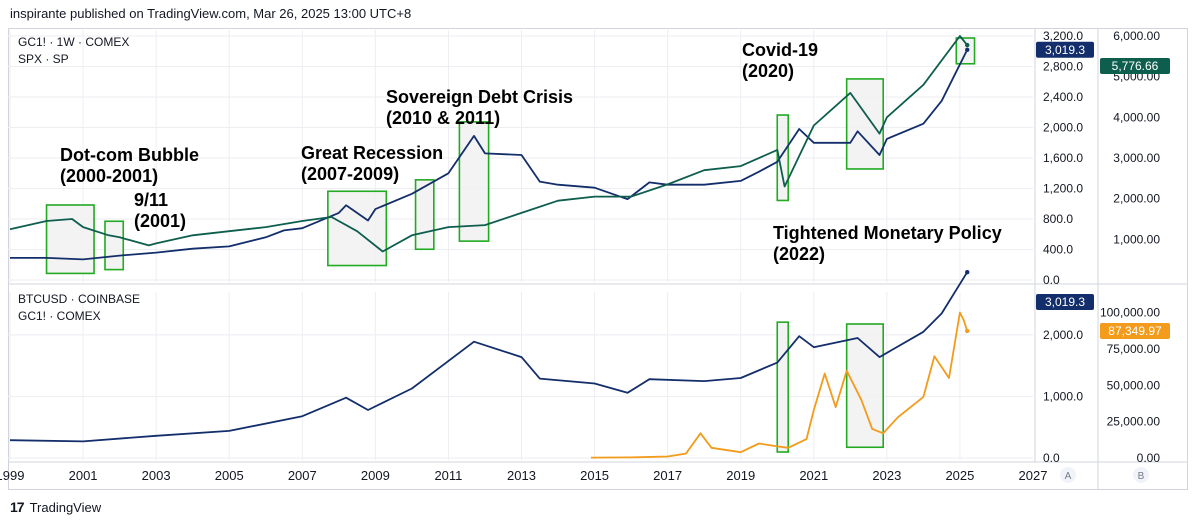 This screenshot has height=524, width=1195. What do you see at coordinates (780, 50) in the screenshot?
I see `annotation-title: Covid-19` at bounding box center [780, 50].